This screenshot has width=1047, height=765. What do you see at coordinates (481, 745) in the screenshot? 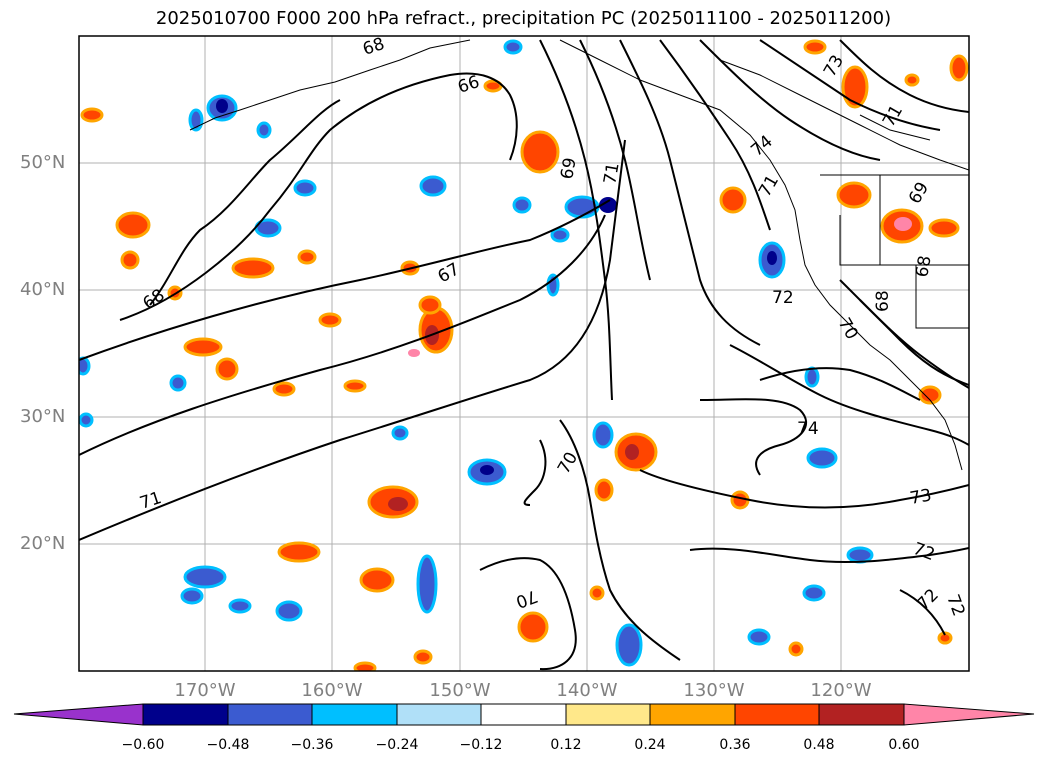
I see `colorbar-tick: −0.12` at bounding box center [481, 745].